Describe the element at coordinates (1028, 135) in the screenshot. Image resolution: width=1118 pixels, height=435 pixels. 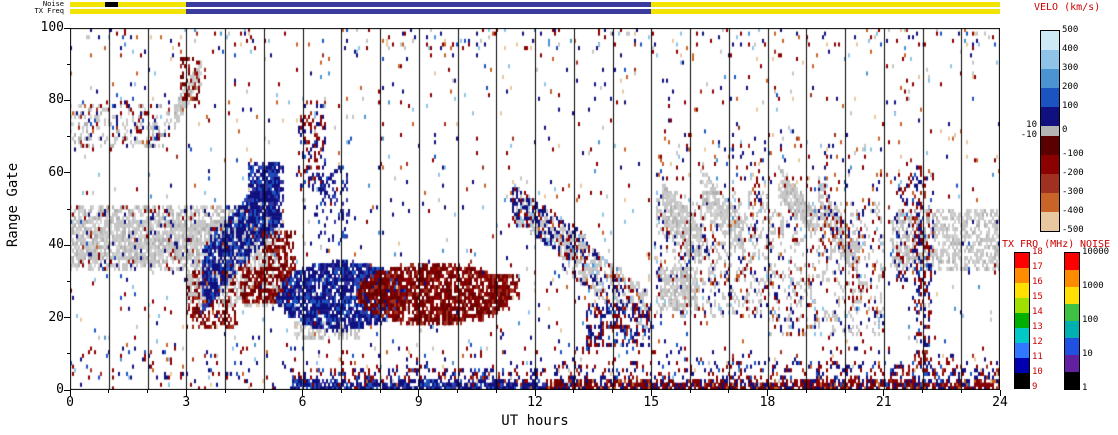
I see `velocity-scale-label-left: -10` at that location.